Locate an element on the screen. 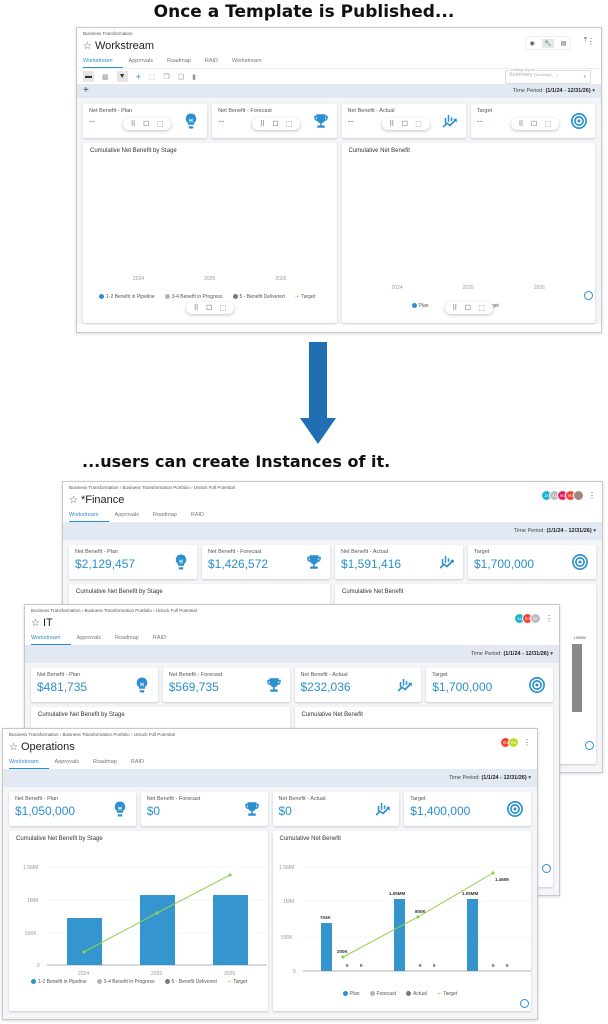 This screenshot has height=1024, width=608. chart-net-benefit: Cumulative Net Benefit 1.5MM 1MM 500K 0 is located at coordinates (401, 921).